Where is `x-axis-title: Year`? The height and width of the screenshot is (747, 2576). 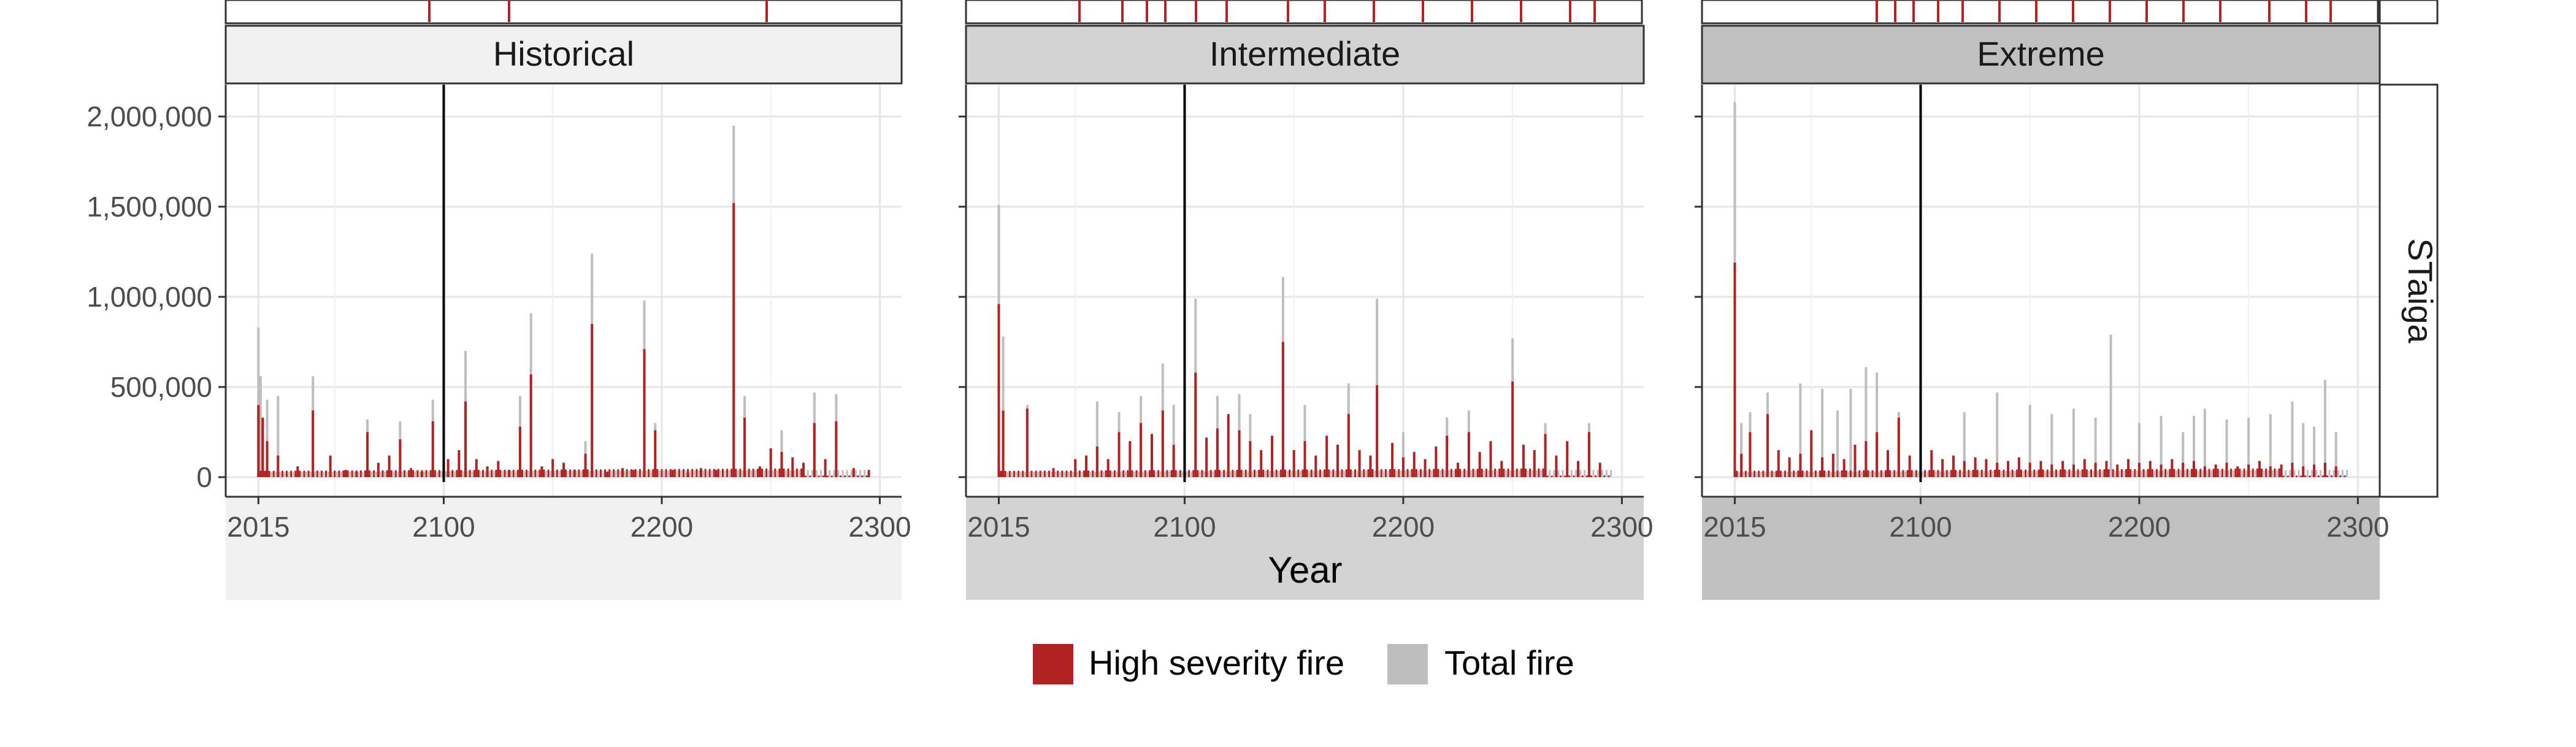
x-axis-title: Year is located at coordinates (1305, 570).